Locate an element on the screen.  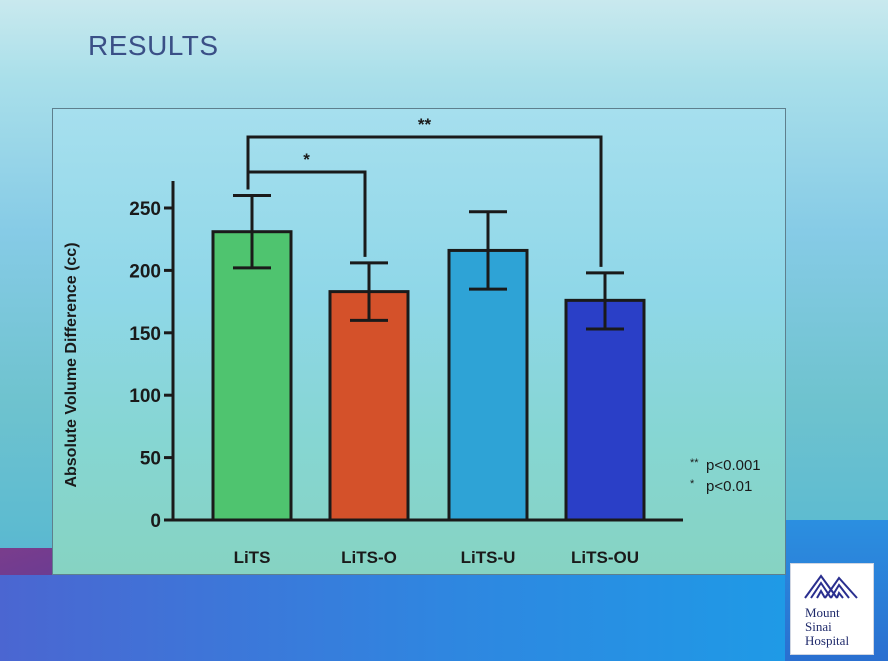
decorative-band-bottom is located at coordinates (444, 618).